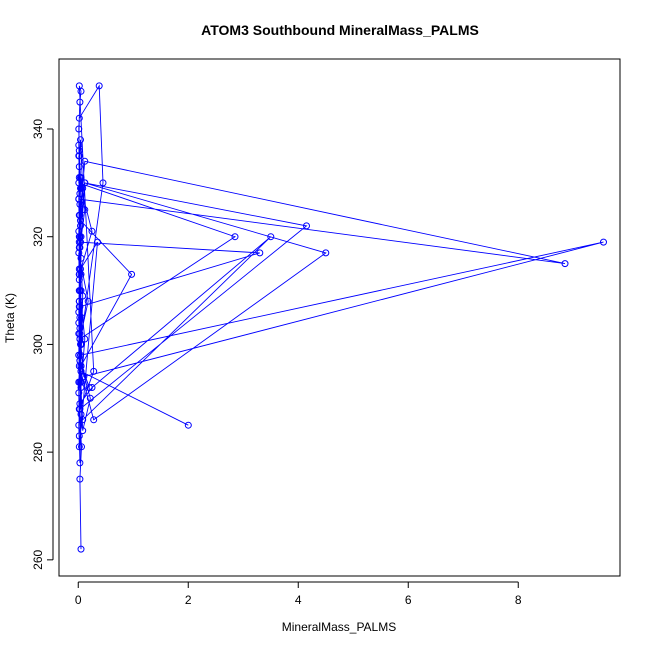 This screenshot has height=650, width=650. What do you see at coordinates (340, 30) in the screenshot?
I see `chart-title: ATOM3 Southbound MineralMass_PALMS` at bounding box center [340, 30].